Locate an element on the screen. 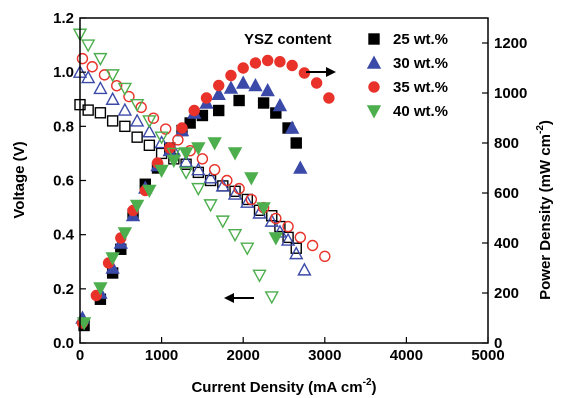 The width and height of the screenshot is (562, 398). x-tick-label: 1000 is located at coordinates (161, 355).